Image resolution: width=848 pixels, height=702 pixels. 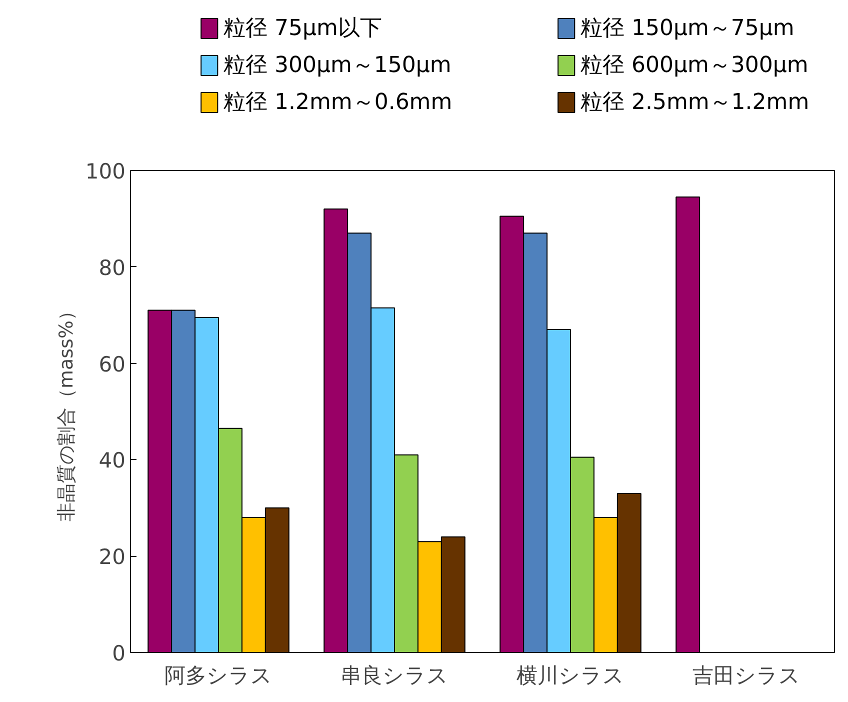 What do you see at coordinates (687, 28) in the screenshot?
I see `legend-label: 粒径 150μm～75μm` at bounding box center [687, 28].